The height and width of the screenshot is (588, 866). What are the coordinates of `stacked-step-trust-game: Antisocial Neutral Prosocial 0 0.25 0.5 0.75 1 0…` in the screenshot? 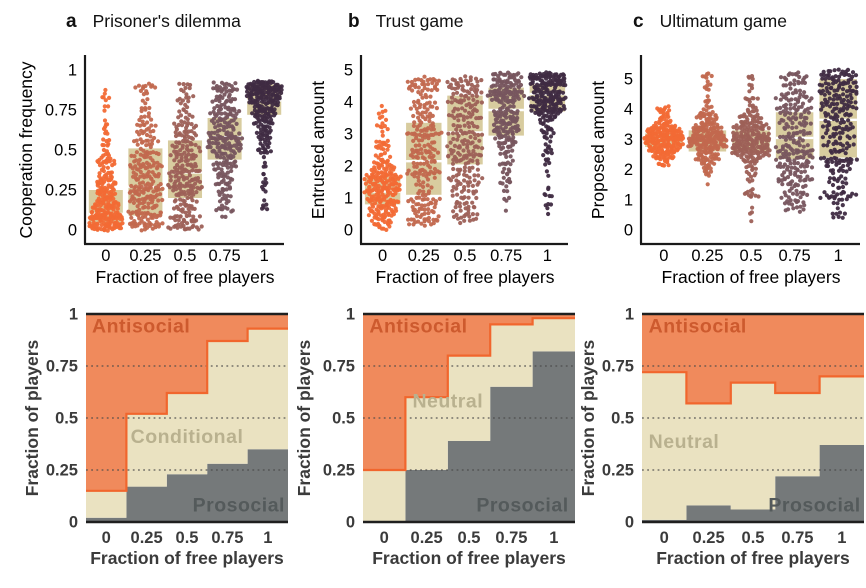 It's located at (434, 437).